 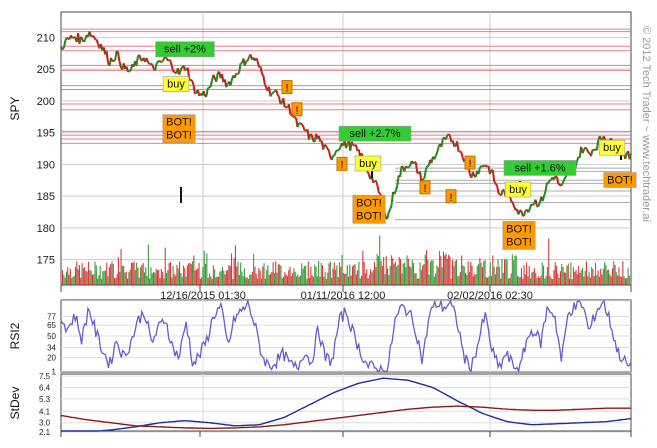 I want to click on buy-signal-label: buy, so click(x=368, y=164).